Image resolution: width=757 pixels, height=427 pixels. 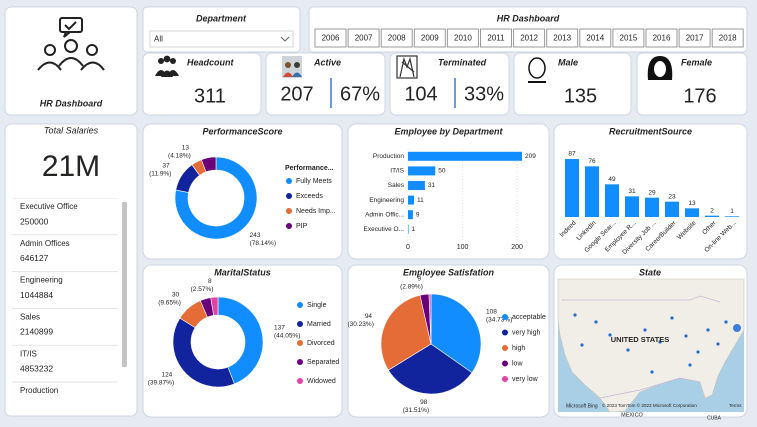 I want to click on department-name: Admin Offices, so click(x=45, y=243).